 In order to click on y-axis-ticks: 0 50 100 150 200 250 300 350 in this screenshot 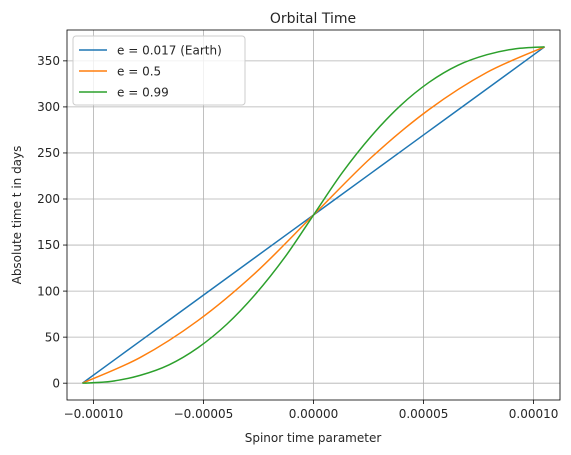, I will do `click(52, 222)`.